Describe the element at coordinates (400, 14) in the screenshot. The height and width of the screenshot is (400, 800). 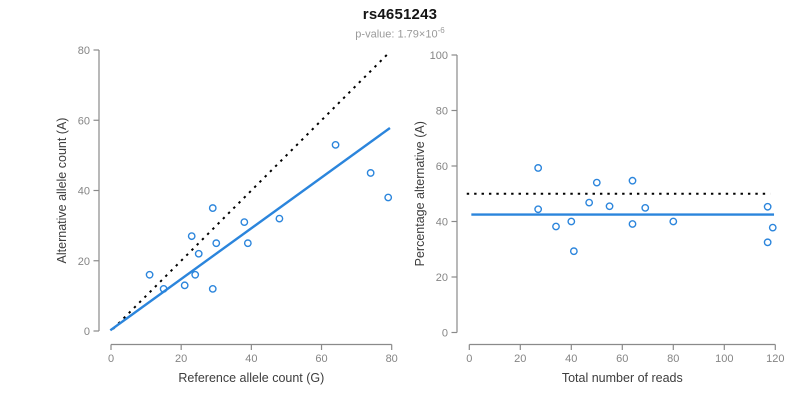
I see `figure-title: rs4651243` at that location.